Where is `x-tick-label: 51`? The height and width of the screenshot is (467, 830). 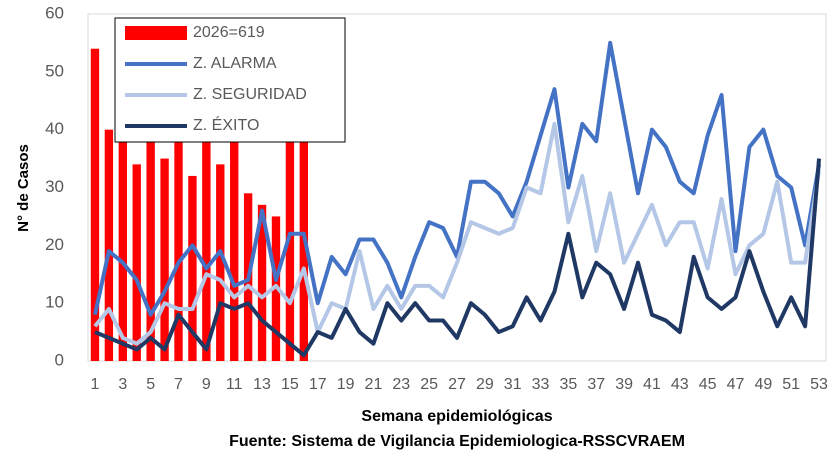 x-tick-label: 51 is located at coordinates (791, 384).